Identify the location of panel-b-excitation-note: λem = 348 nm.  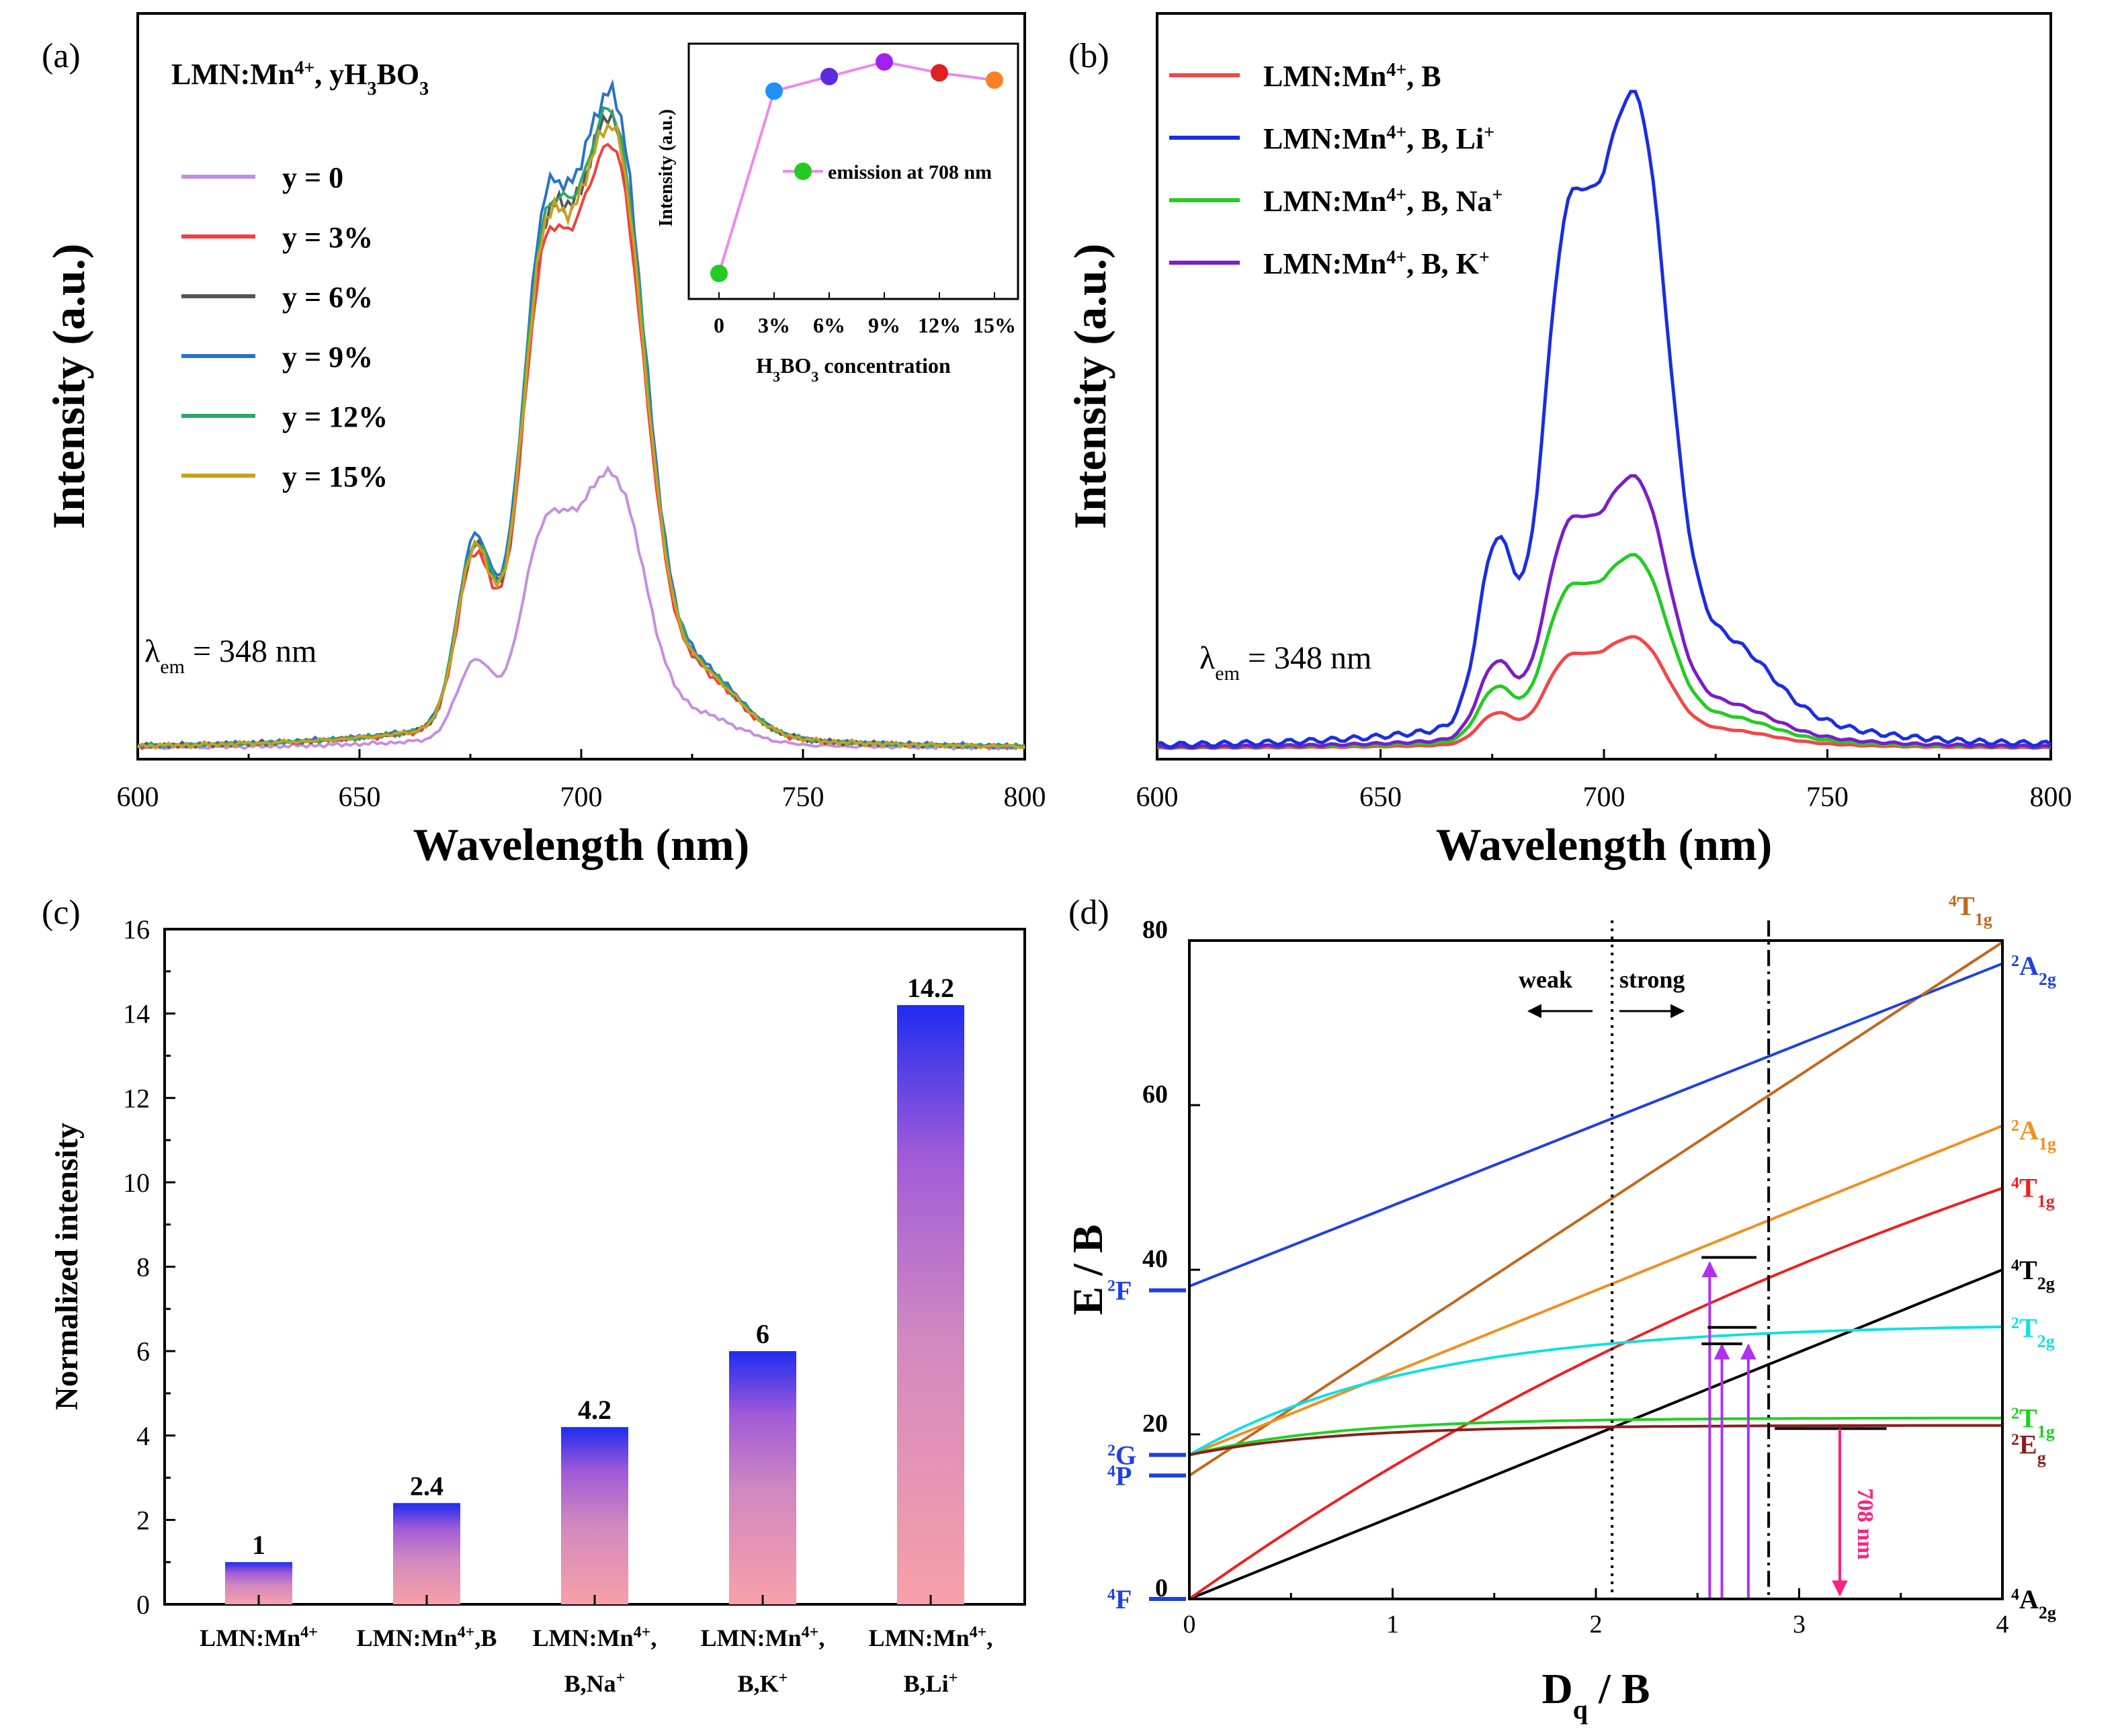
(1285, 662).